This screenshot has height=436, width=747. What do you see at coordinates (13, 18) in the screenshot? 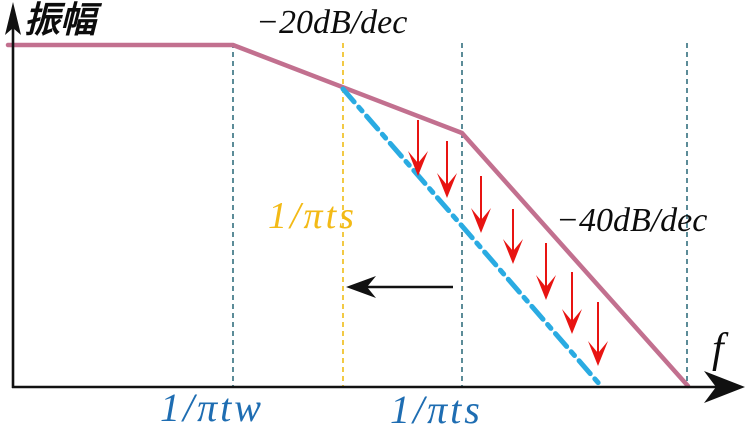
I see `y-axis-arrowhead` at bounding box center [13, 18].